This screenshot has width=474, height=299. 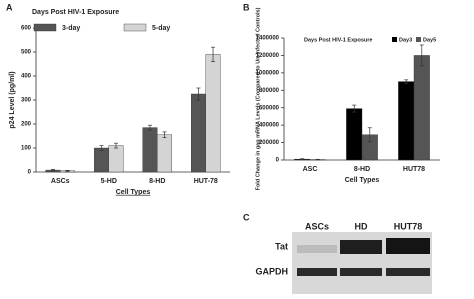 I want to click on blot-row: GAPDH, so click(x=271, y=271).